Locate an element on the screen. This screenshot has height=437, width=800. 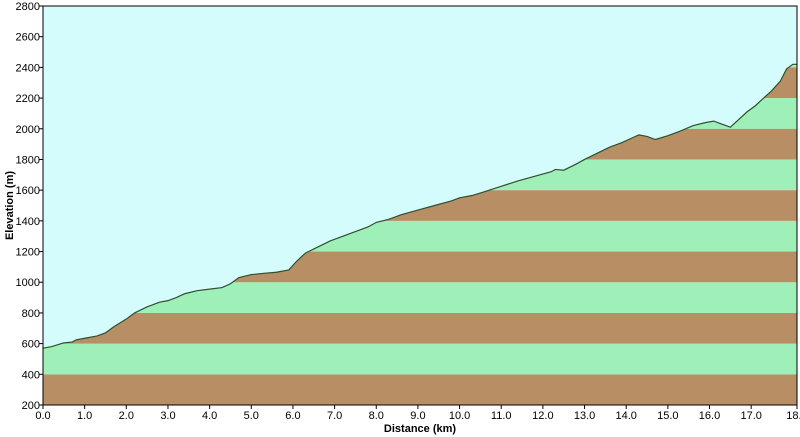
x-tick-label: 4.0 is located at coordinates (209, 416).